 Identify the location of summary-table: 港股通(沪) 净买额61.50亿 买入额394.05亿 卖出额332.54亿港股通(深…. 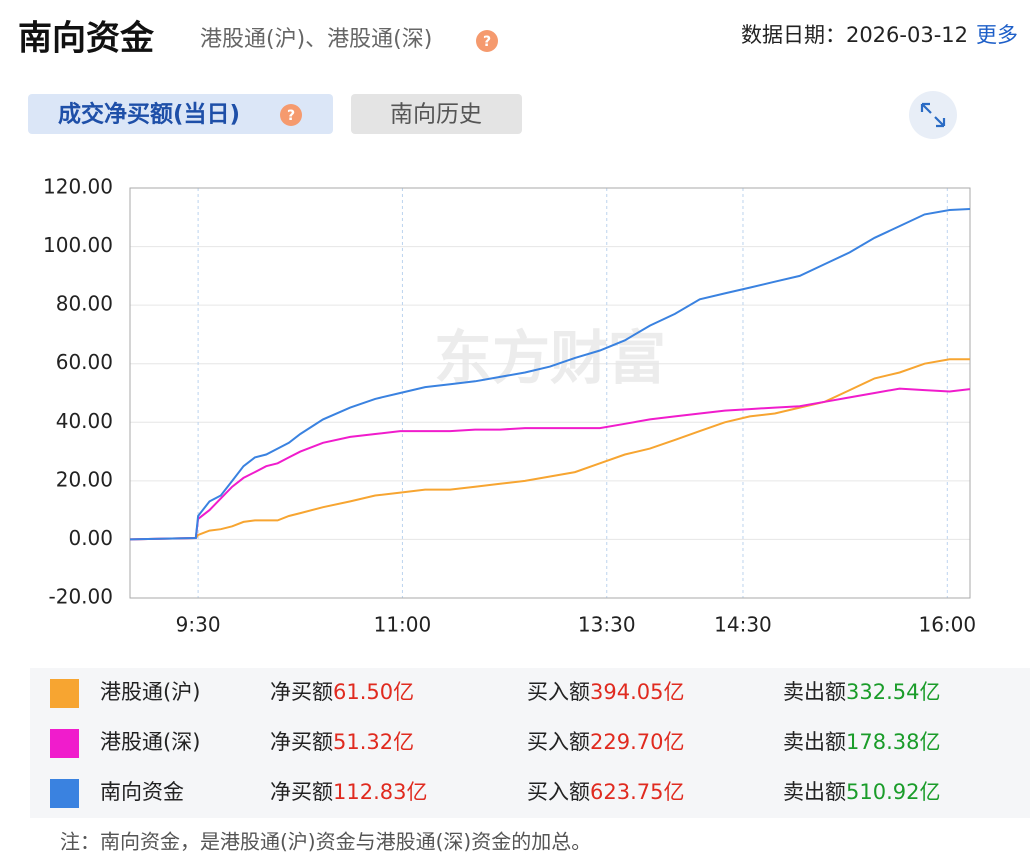
(495, 743).